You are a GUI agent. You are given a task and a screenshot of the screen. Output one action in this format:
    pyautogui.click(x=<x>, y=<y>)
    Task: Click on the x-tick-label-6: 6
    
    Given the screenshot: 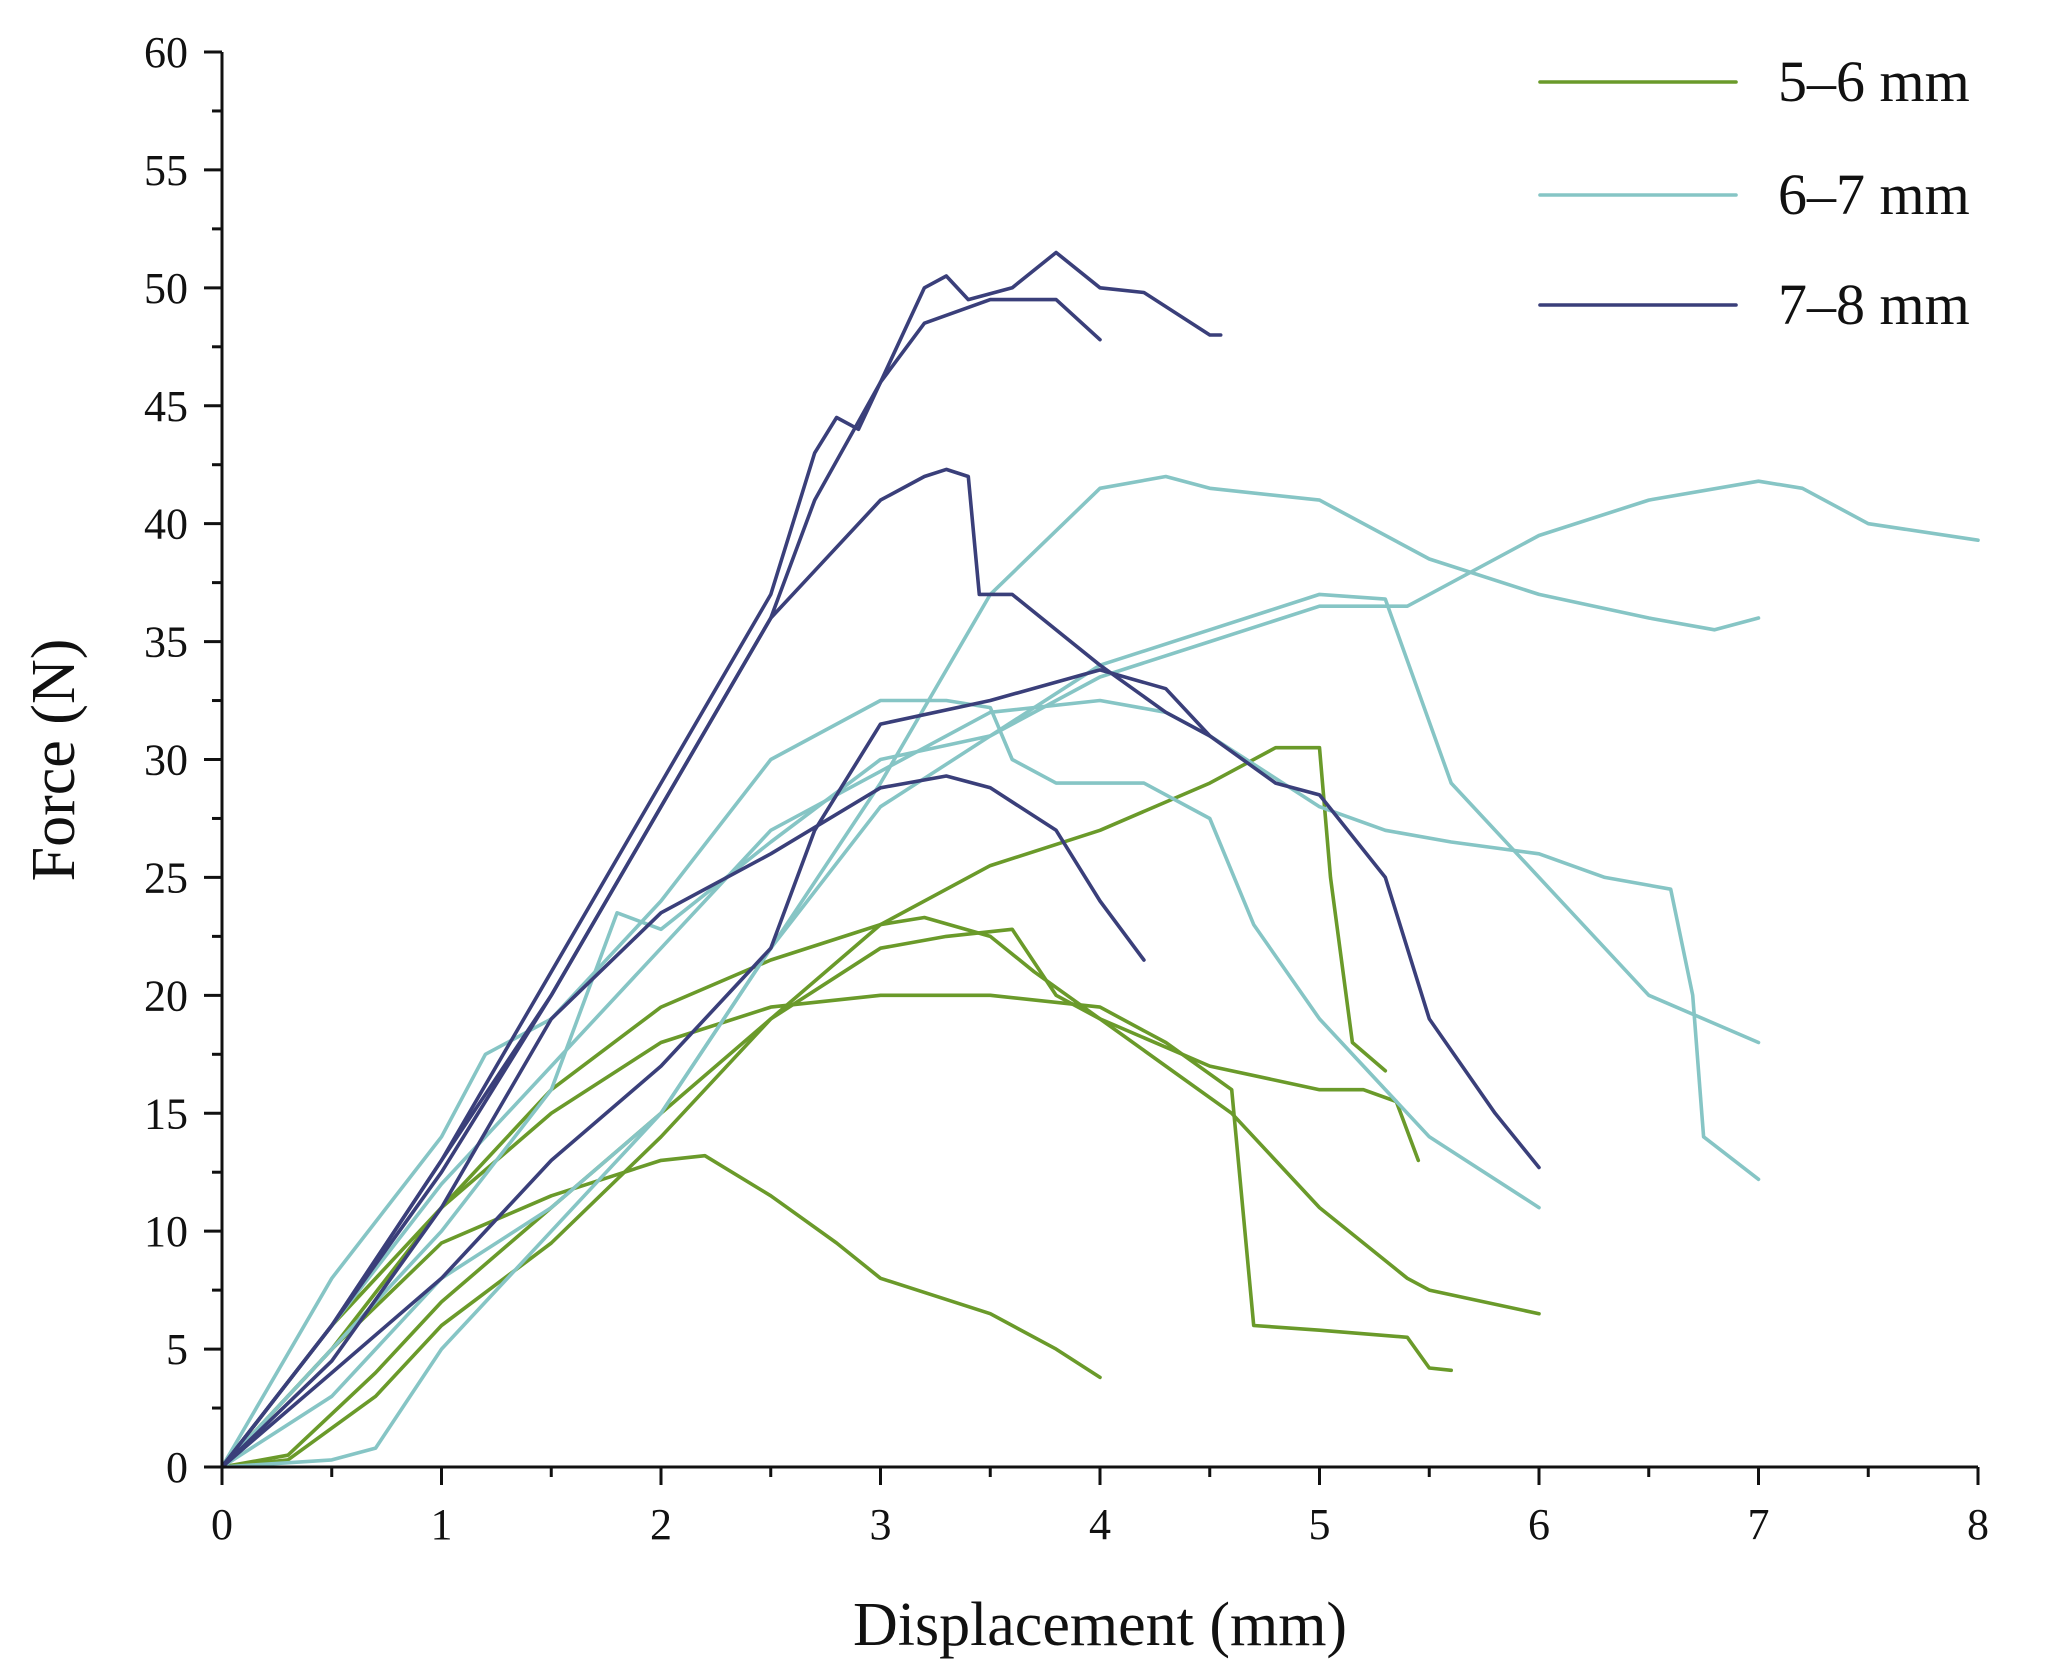 What is the action you would take?
    pyautogui.click(x=1539, y=1524)
    